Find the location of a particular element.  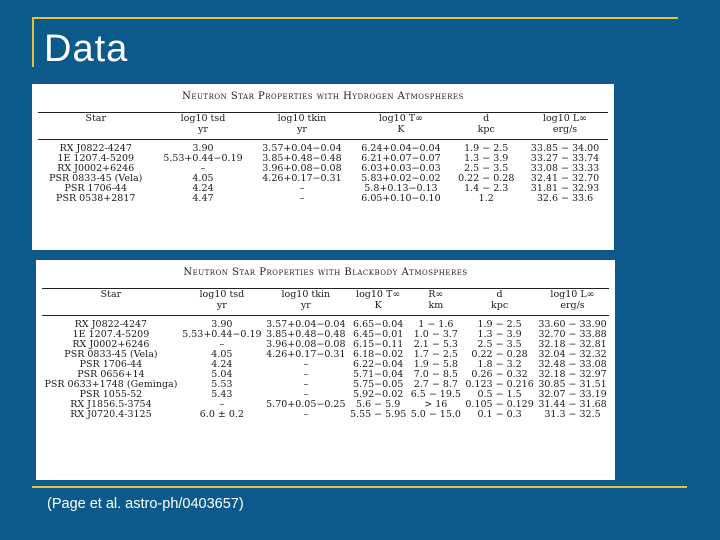

table-cell: 30.85 − 31.51 is located at coordinates (572, 384).